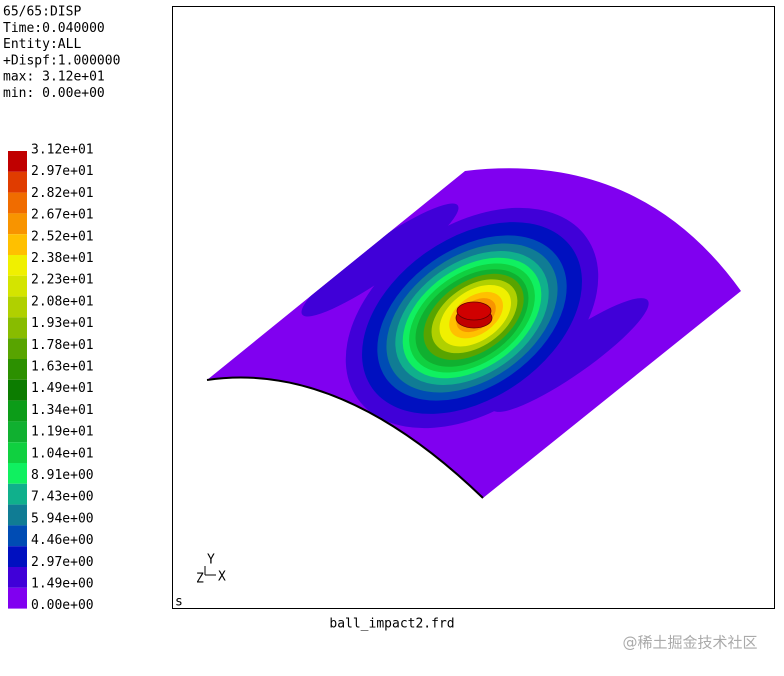  What do you see at coordinates (62, 236) in the screenshot?
I see `legend-label: 2.52e+01` at bounding box center [62, 236].